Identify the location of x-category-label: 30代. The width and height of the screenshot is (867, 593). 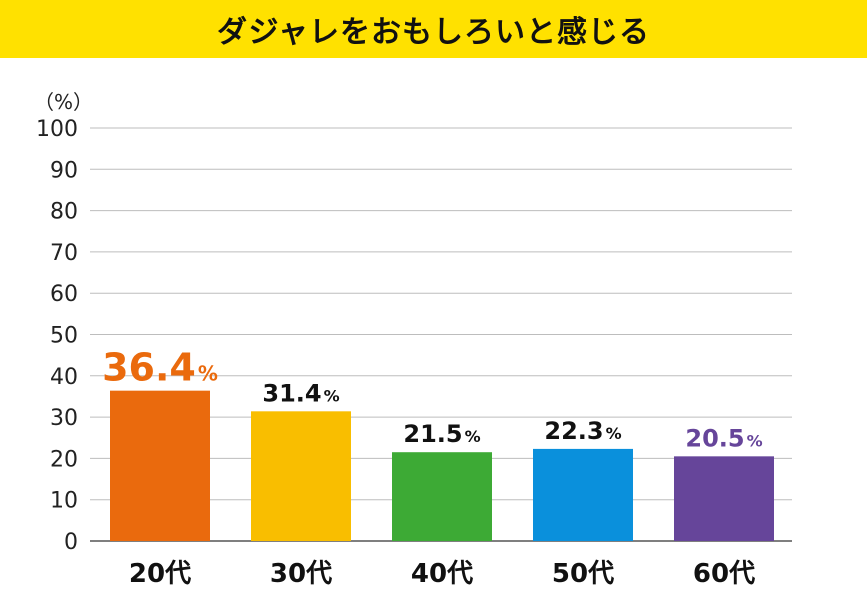
(301, 574).